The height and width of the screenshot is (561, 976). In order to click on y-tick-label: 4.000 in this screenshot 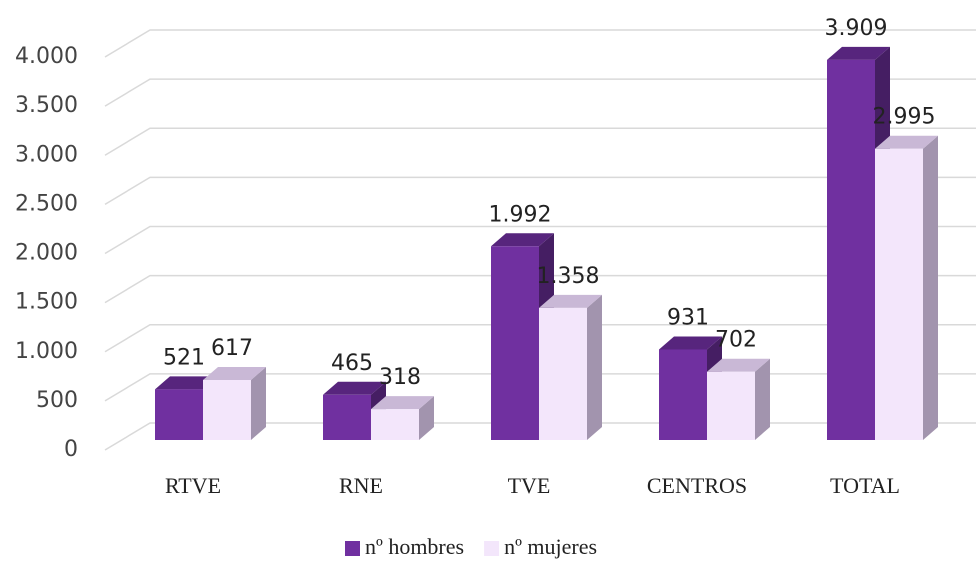, I will do `click(46, 56)`.